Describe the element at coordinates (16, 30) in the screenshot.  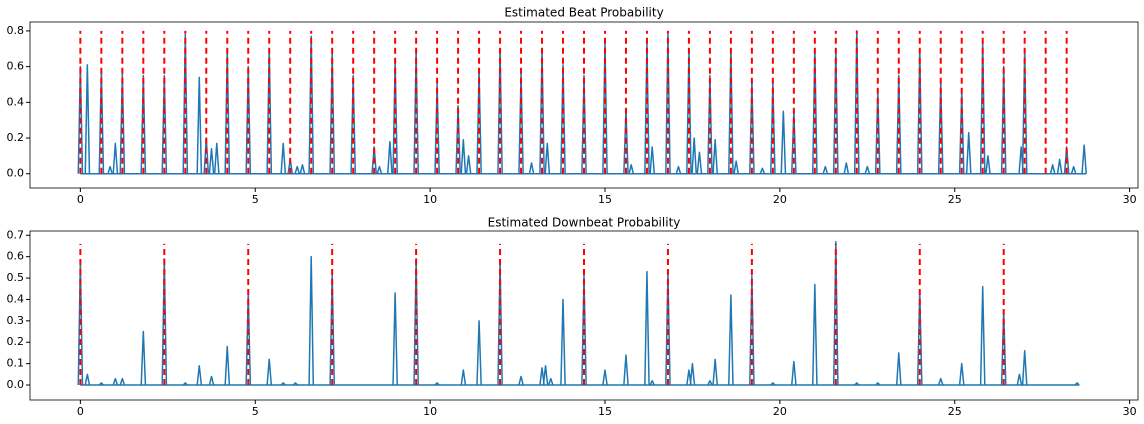
I see `y-tick-label: 0.8` at that location.